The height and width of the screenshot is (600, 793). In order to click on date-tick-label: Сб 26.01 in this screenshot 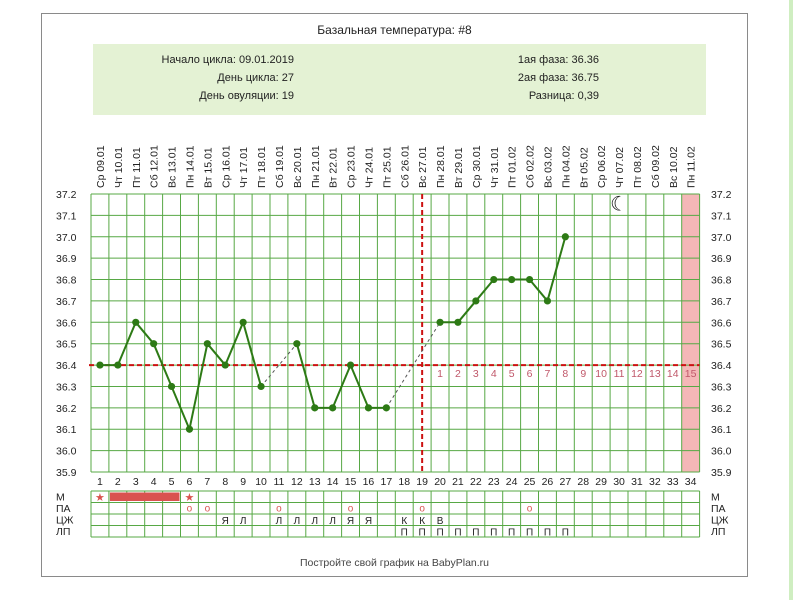, I will do `click(405, 166)`.